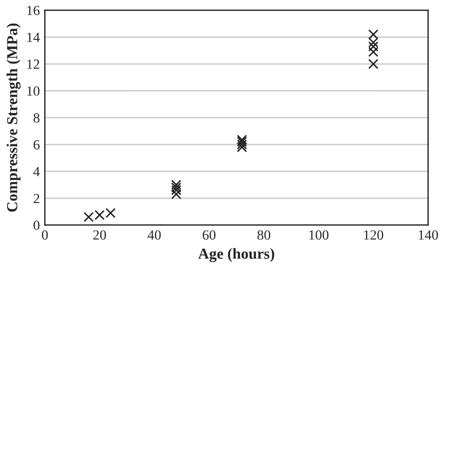 The image size is (453, 465). I want to click on y-axis-title: Compressive Strength (MPa), so click(13, 118).